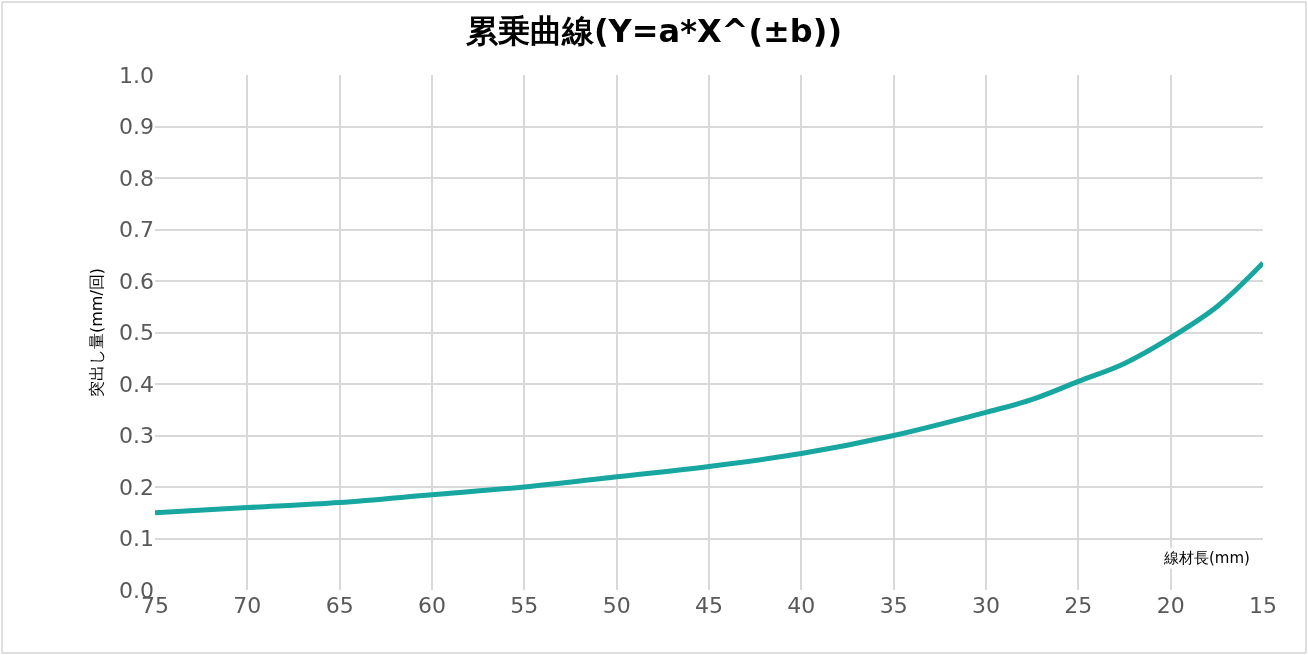 This screenshot has height=655, width=1308. What do you see at coordinates (1078, 605) in the screenshot?
I see `x-tick-label: 25` at bounding box center [1078, 605].